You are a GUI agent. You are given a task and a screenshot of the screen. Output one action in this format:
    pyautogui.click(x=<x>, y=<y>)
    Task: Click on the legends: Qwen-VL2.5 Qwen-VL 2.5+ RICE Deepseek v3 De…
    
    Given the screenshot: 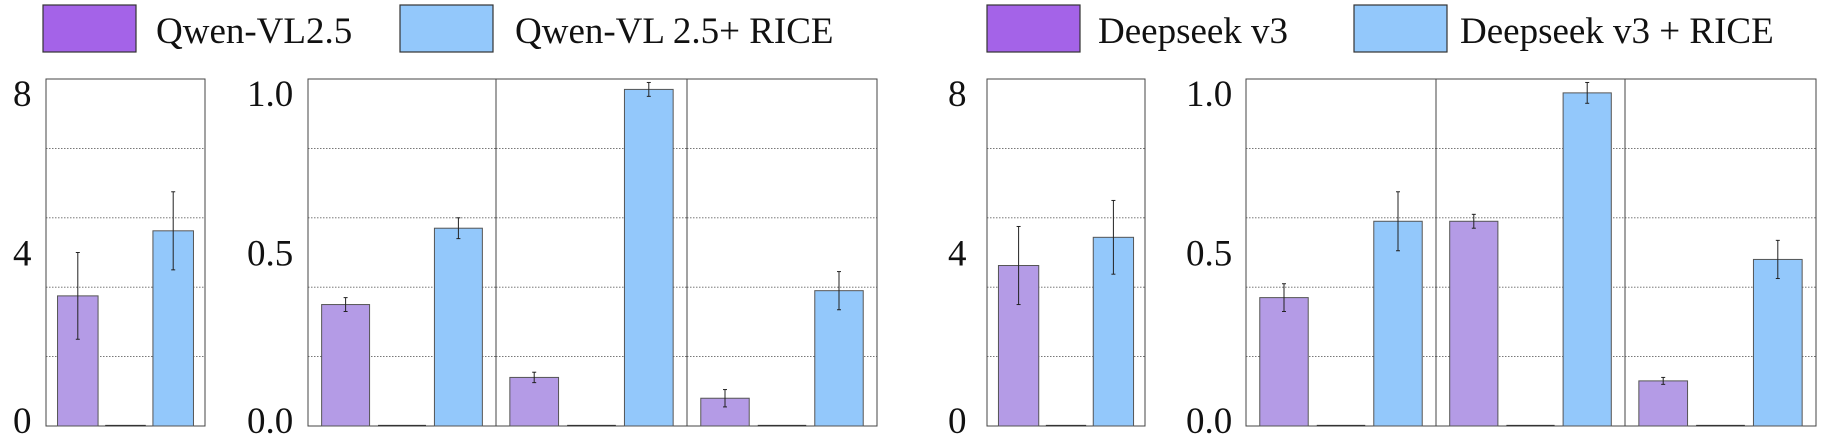 What is the action you would take?
    pyautogui.click(x=908, y=28)
    